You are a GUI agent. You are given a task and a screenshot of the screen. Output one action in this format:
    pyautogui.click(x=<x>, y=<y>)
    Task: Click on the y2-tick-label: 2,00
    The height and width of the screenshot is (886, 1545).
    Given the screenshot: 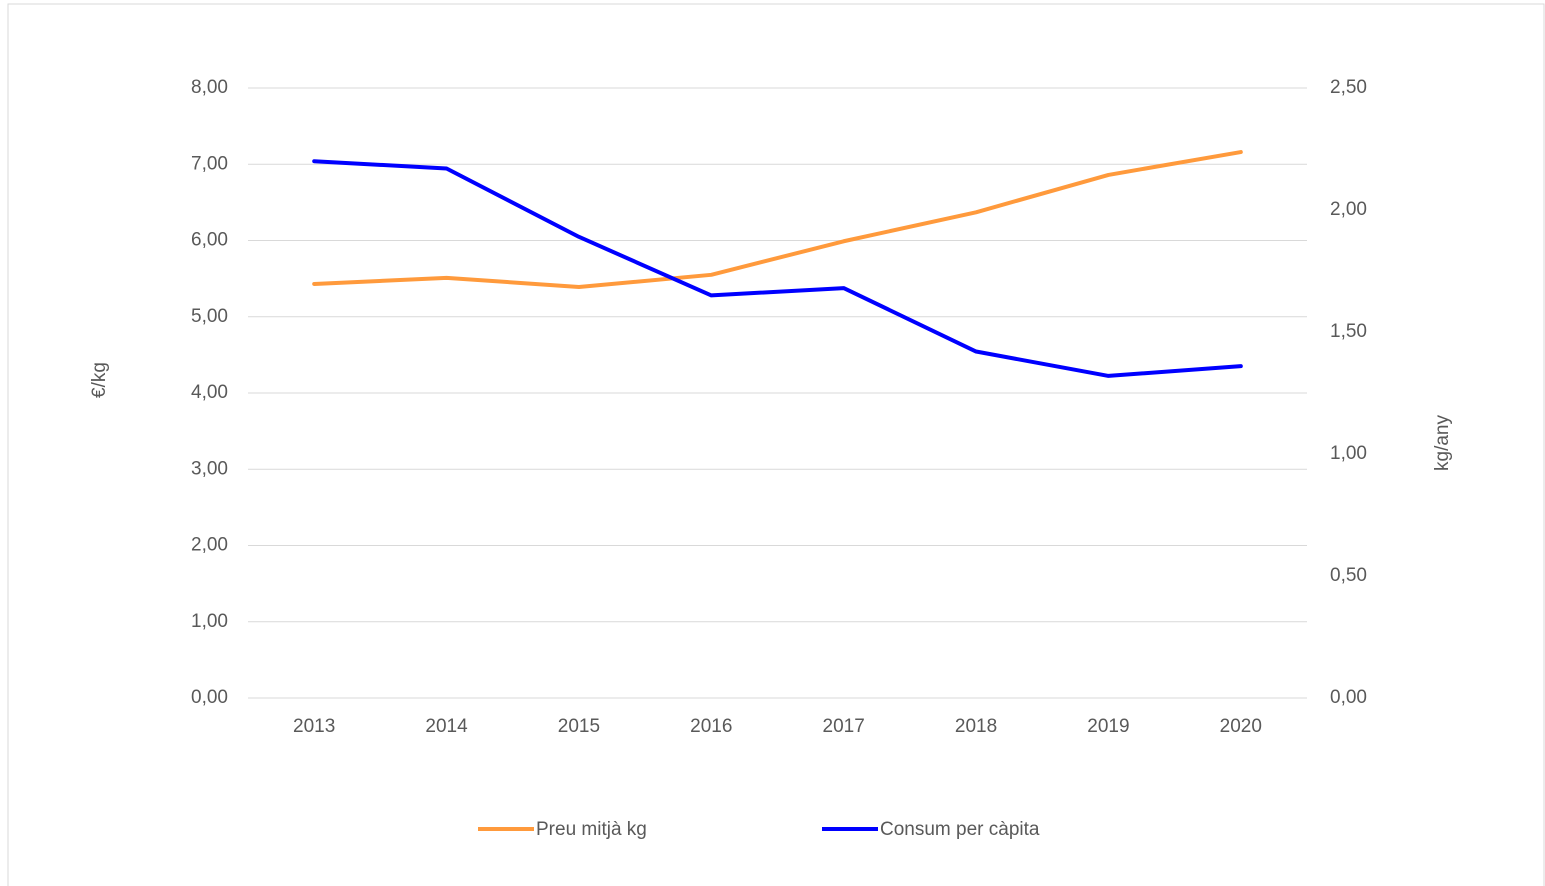 What is the action you would take?
    pyautogui.click(x=1348, y=209)
    